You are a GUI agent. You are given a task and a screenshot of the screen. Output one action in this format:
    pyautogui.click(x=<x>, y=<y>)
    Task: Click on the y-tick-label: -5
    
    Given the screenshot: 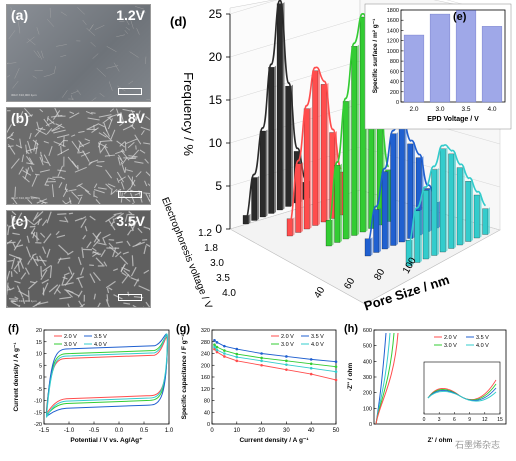 What is the action you would take?
    pyautogui.click(x=39, y=390)
    